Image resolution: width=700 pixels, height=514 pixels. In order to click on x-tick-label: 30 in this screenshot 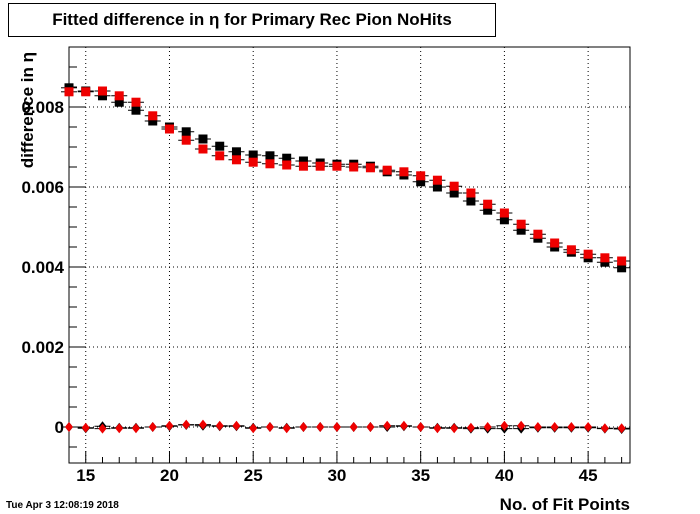, I will do `click(336, 475)`.